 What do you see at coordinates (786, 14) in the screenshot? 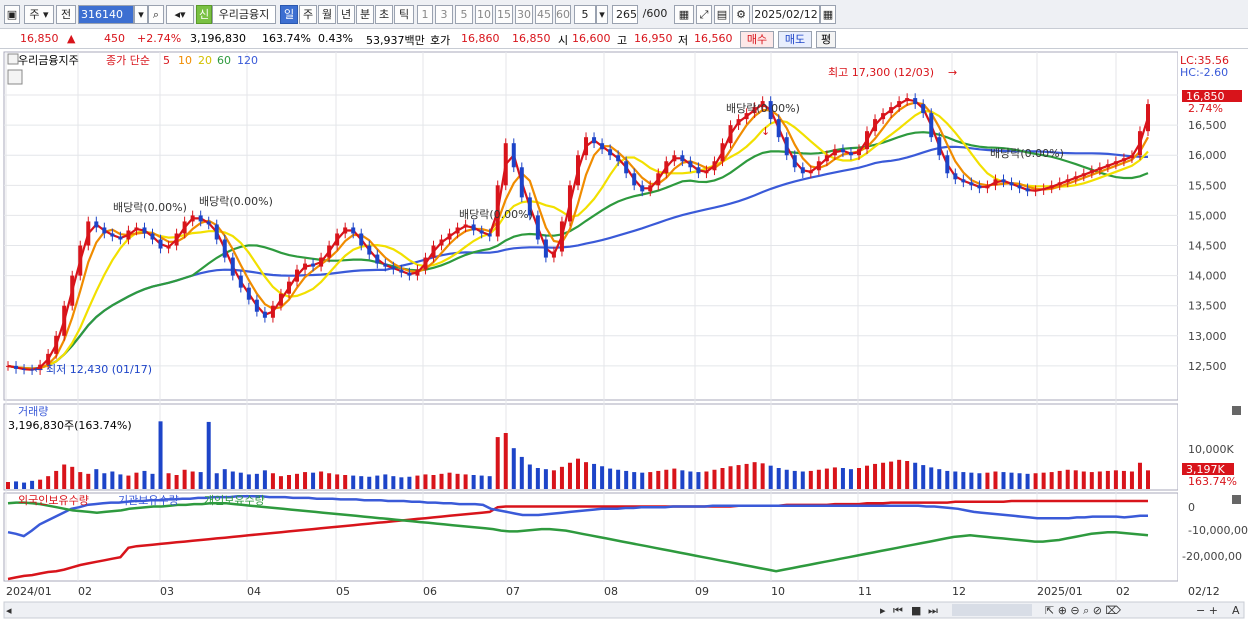
I see `date-input: 2025/02/12` at bounding box center [786, 14].